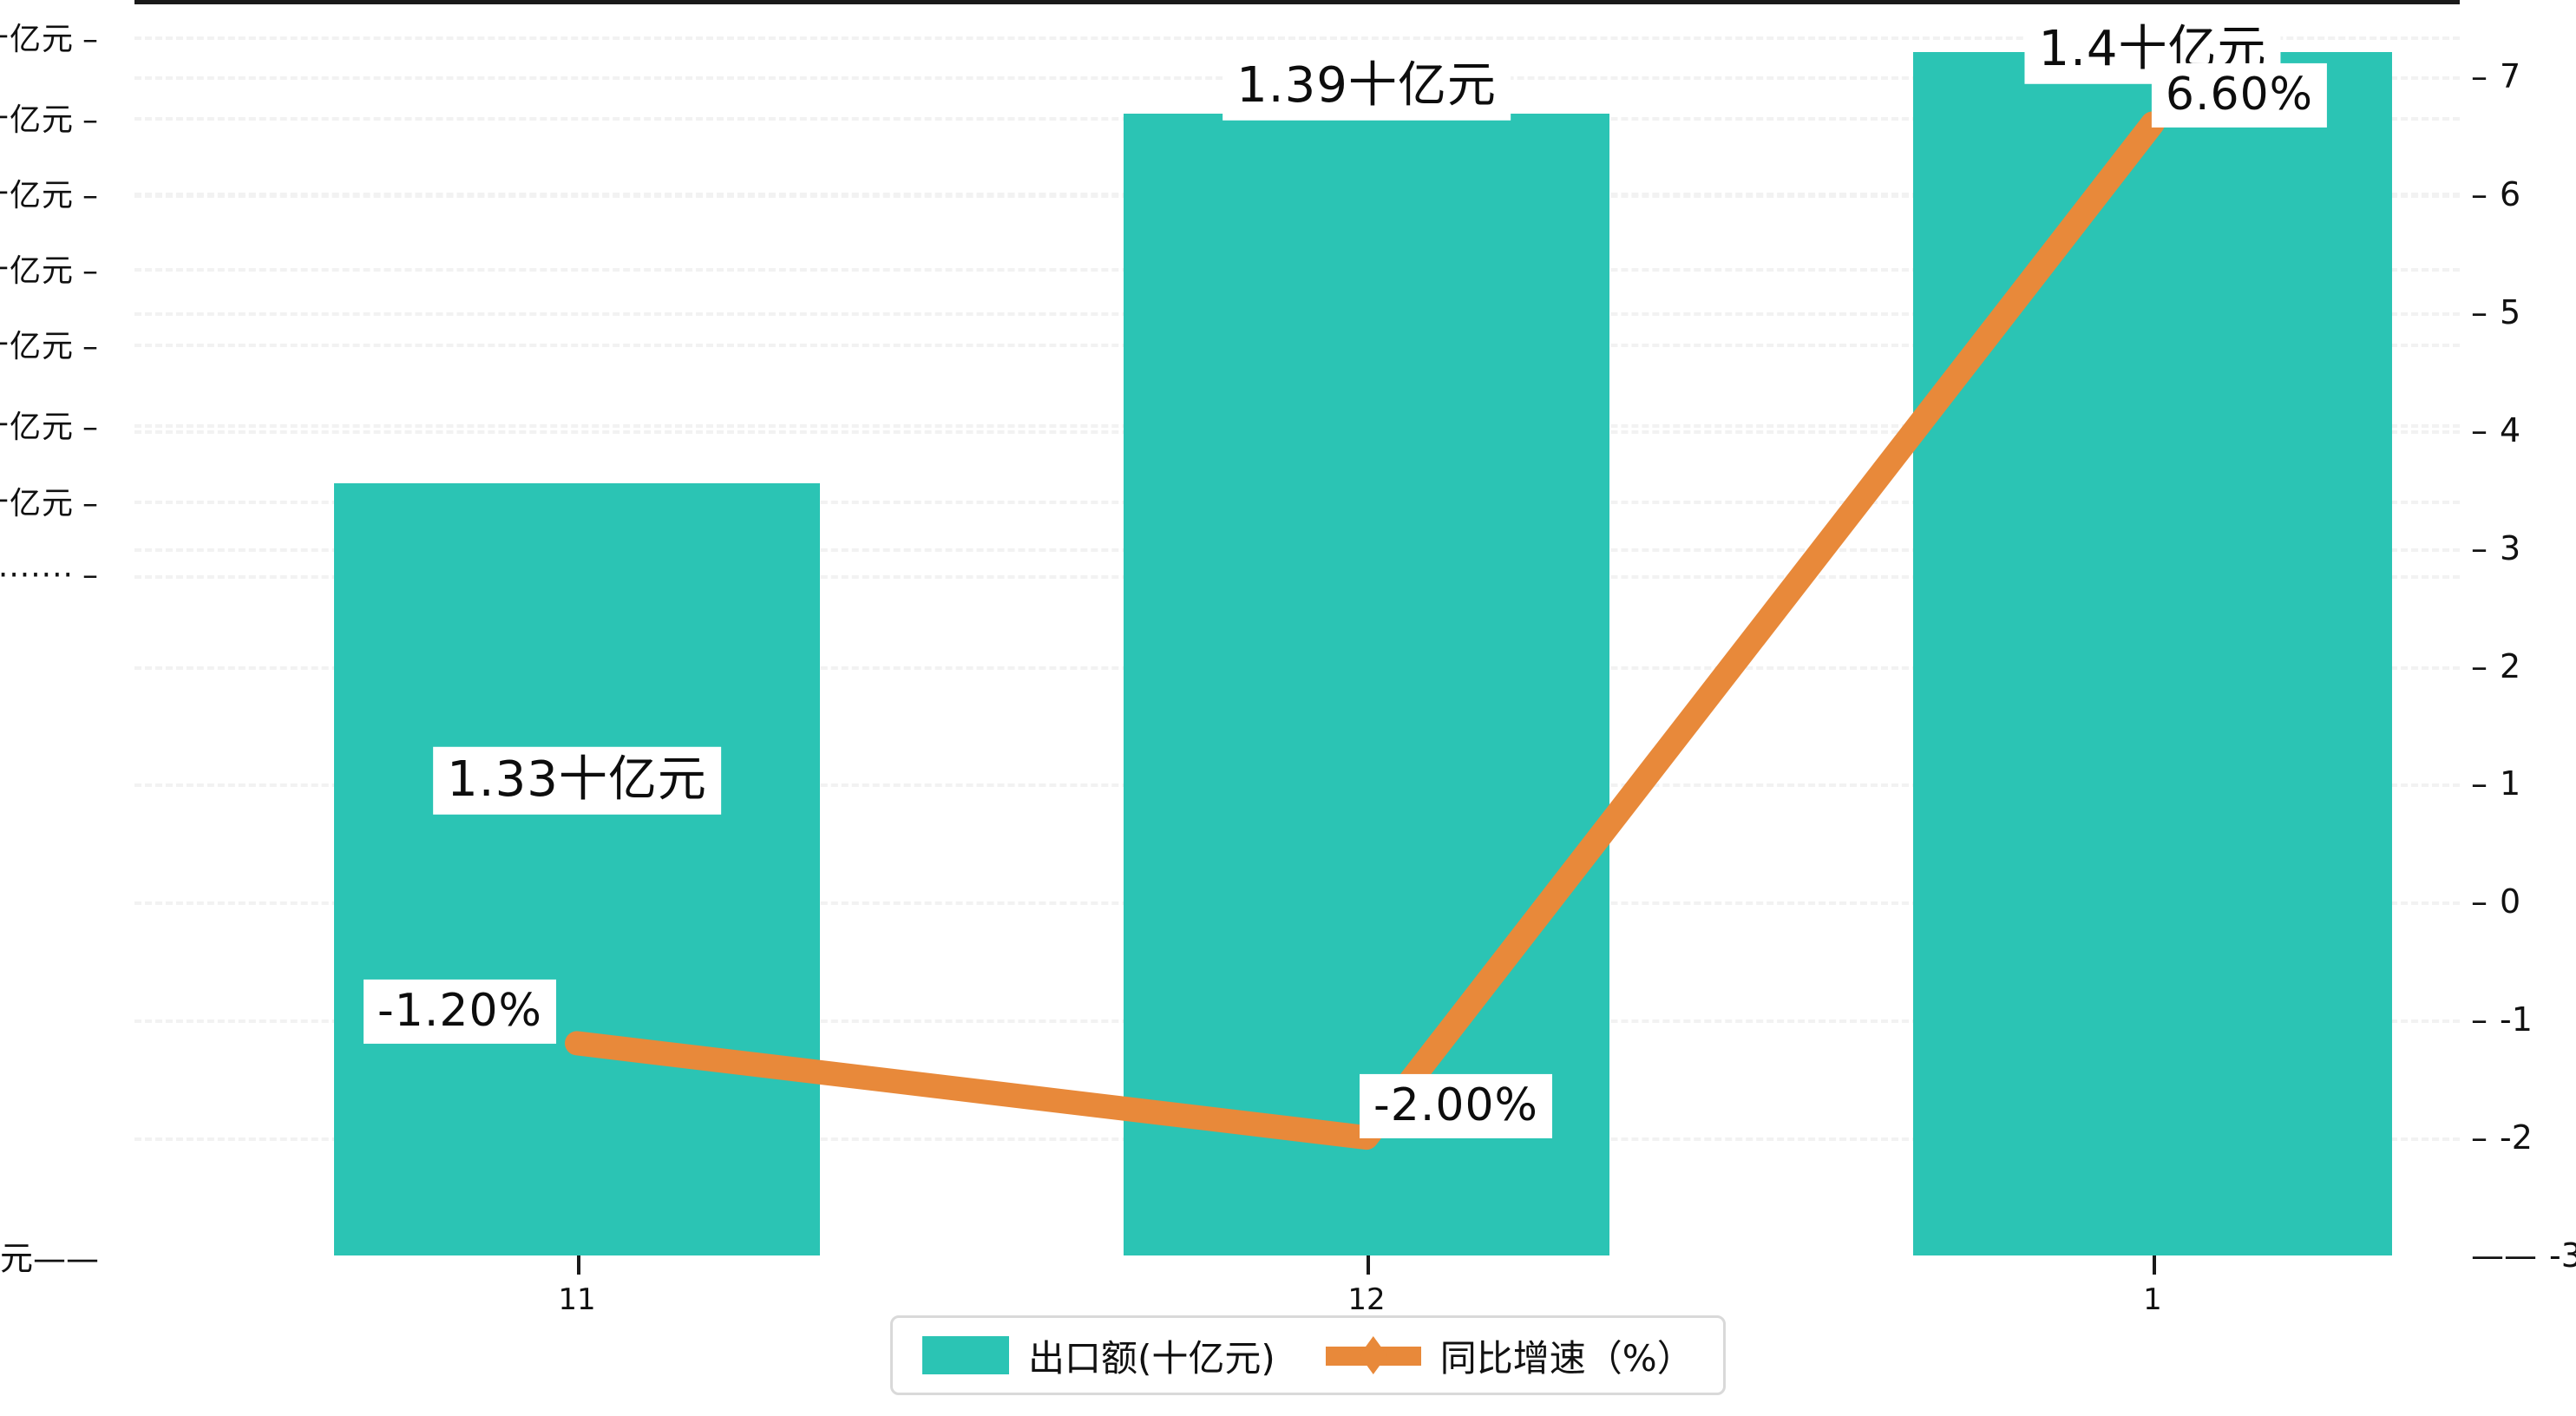 The width and height of the screenshot is (2576, 1416). What do you see at coordinates (1366, 86) in the screenshot?
I see `bar-value-label-12: 1.39十亿元` at bounding box center [1366, 86].